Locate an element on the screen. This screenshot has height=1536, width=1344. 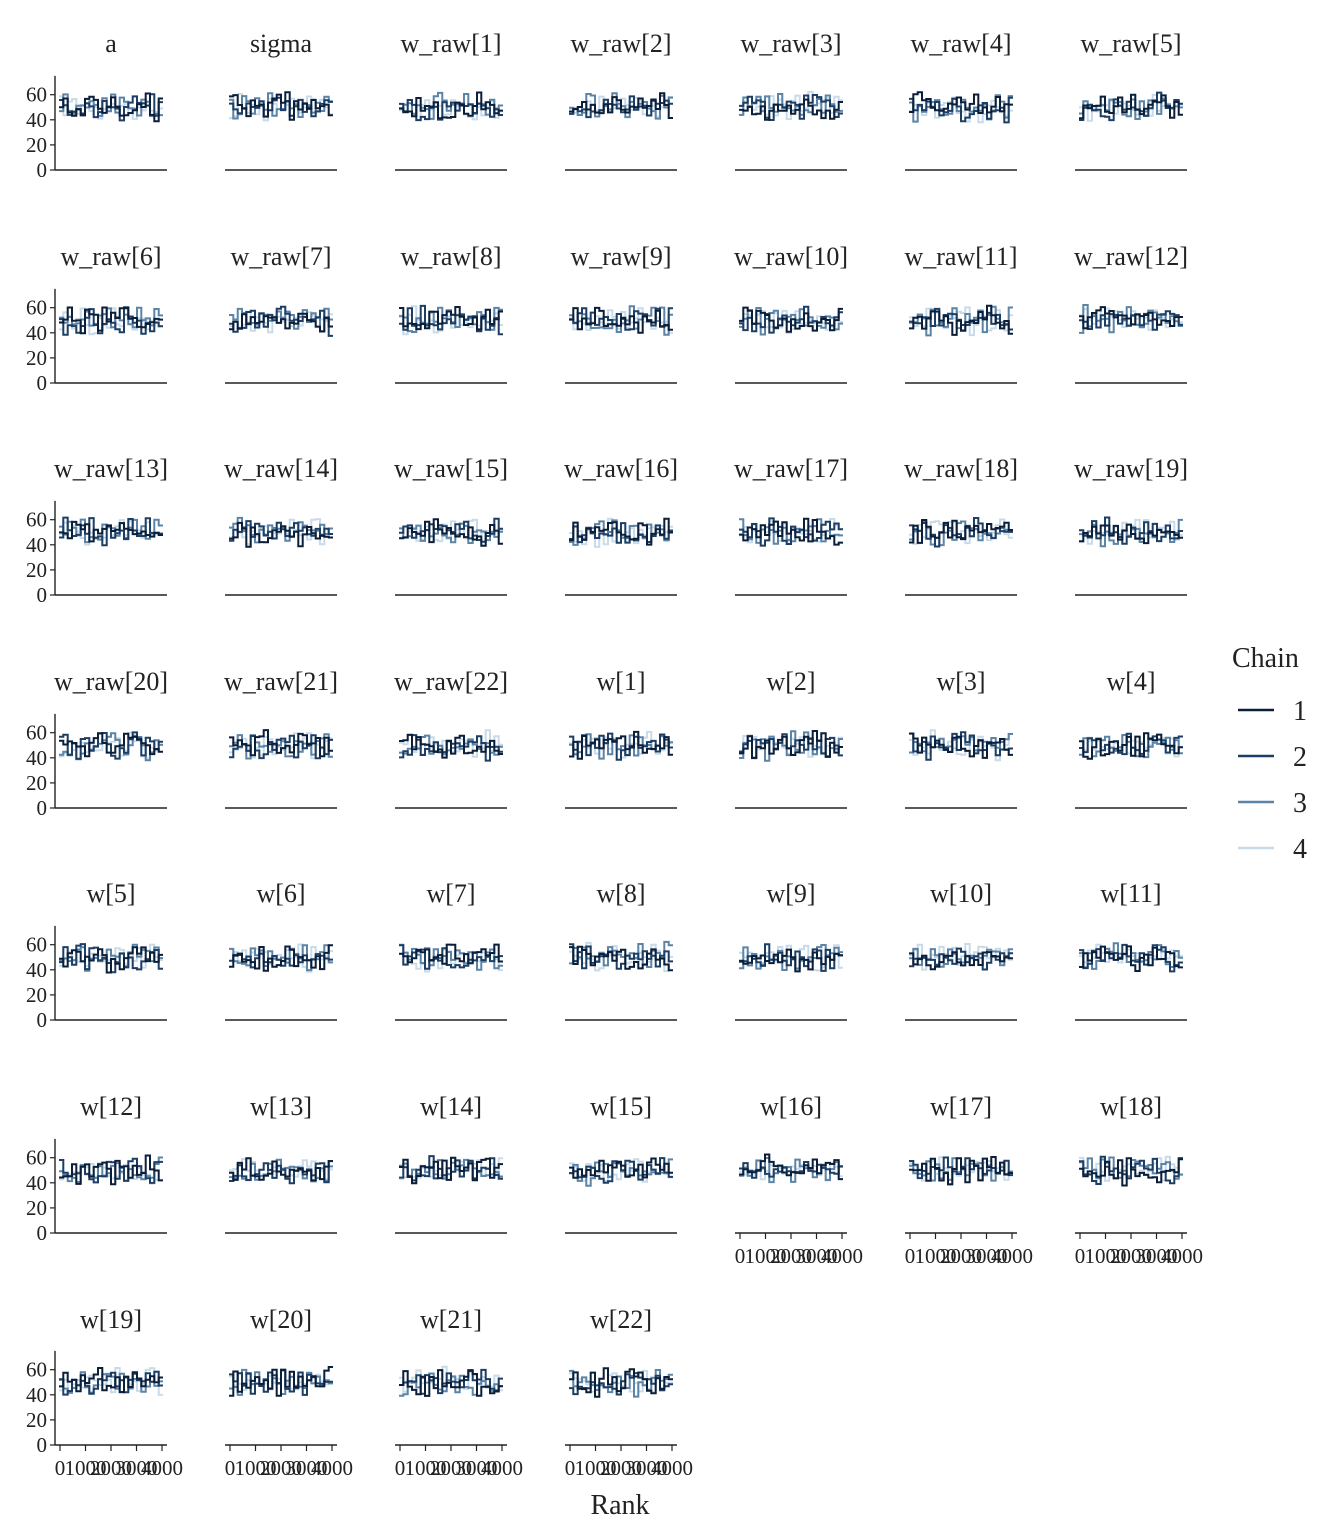
facet-title: w[14] is located at coordinates (451, 1106).